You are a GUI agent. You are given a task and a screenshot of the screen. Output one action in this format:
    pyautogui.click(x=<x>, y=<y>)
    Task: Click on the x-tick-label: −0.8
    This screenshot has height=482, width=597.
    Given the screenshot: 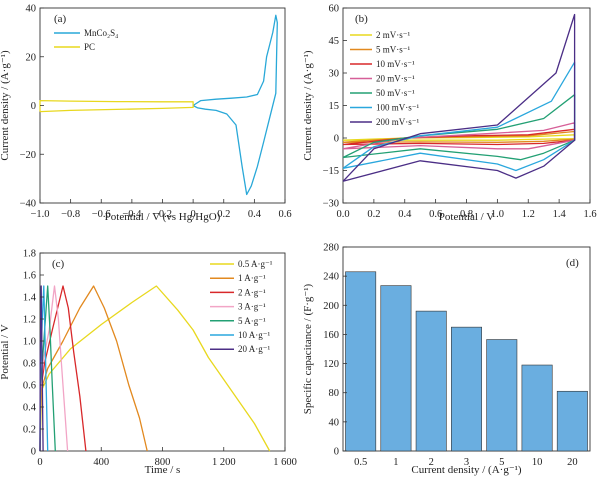 What is the action you would take?
    pyautogui.click(x=70, y=214)
    